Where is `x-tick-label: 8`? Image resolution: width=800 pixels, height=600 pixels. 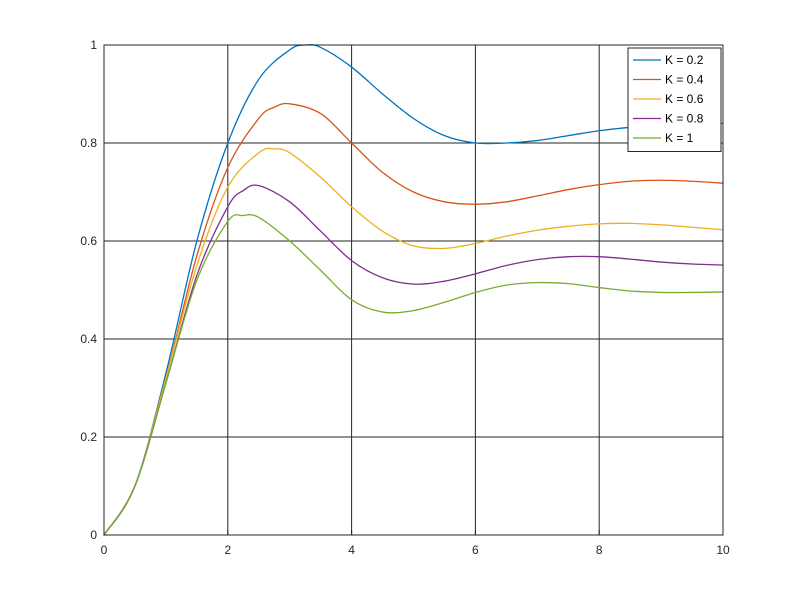
x-tick-label: 8 is located at coordinates (599, 550).